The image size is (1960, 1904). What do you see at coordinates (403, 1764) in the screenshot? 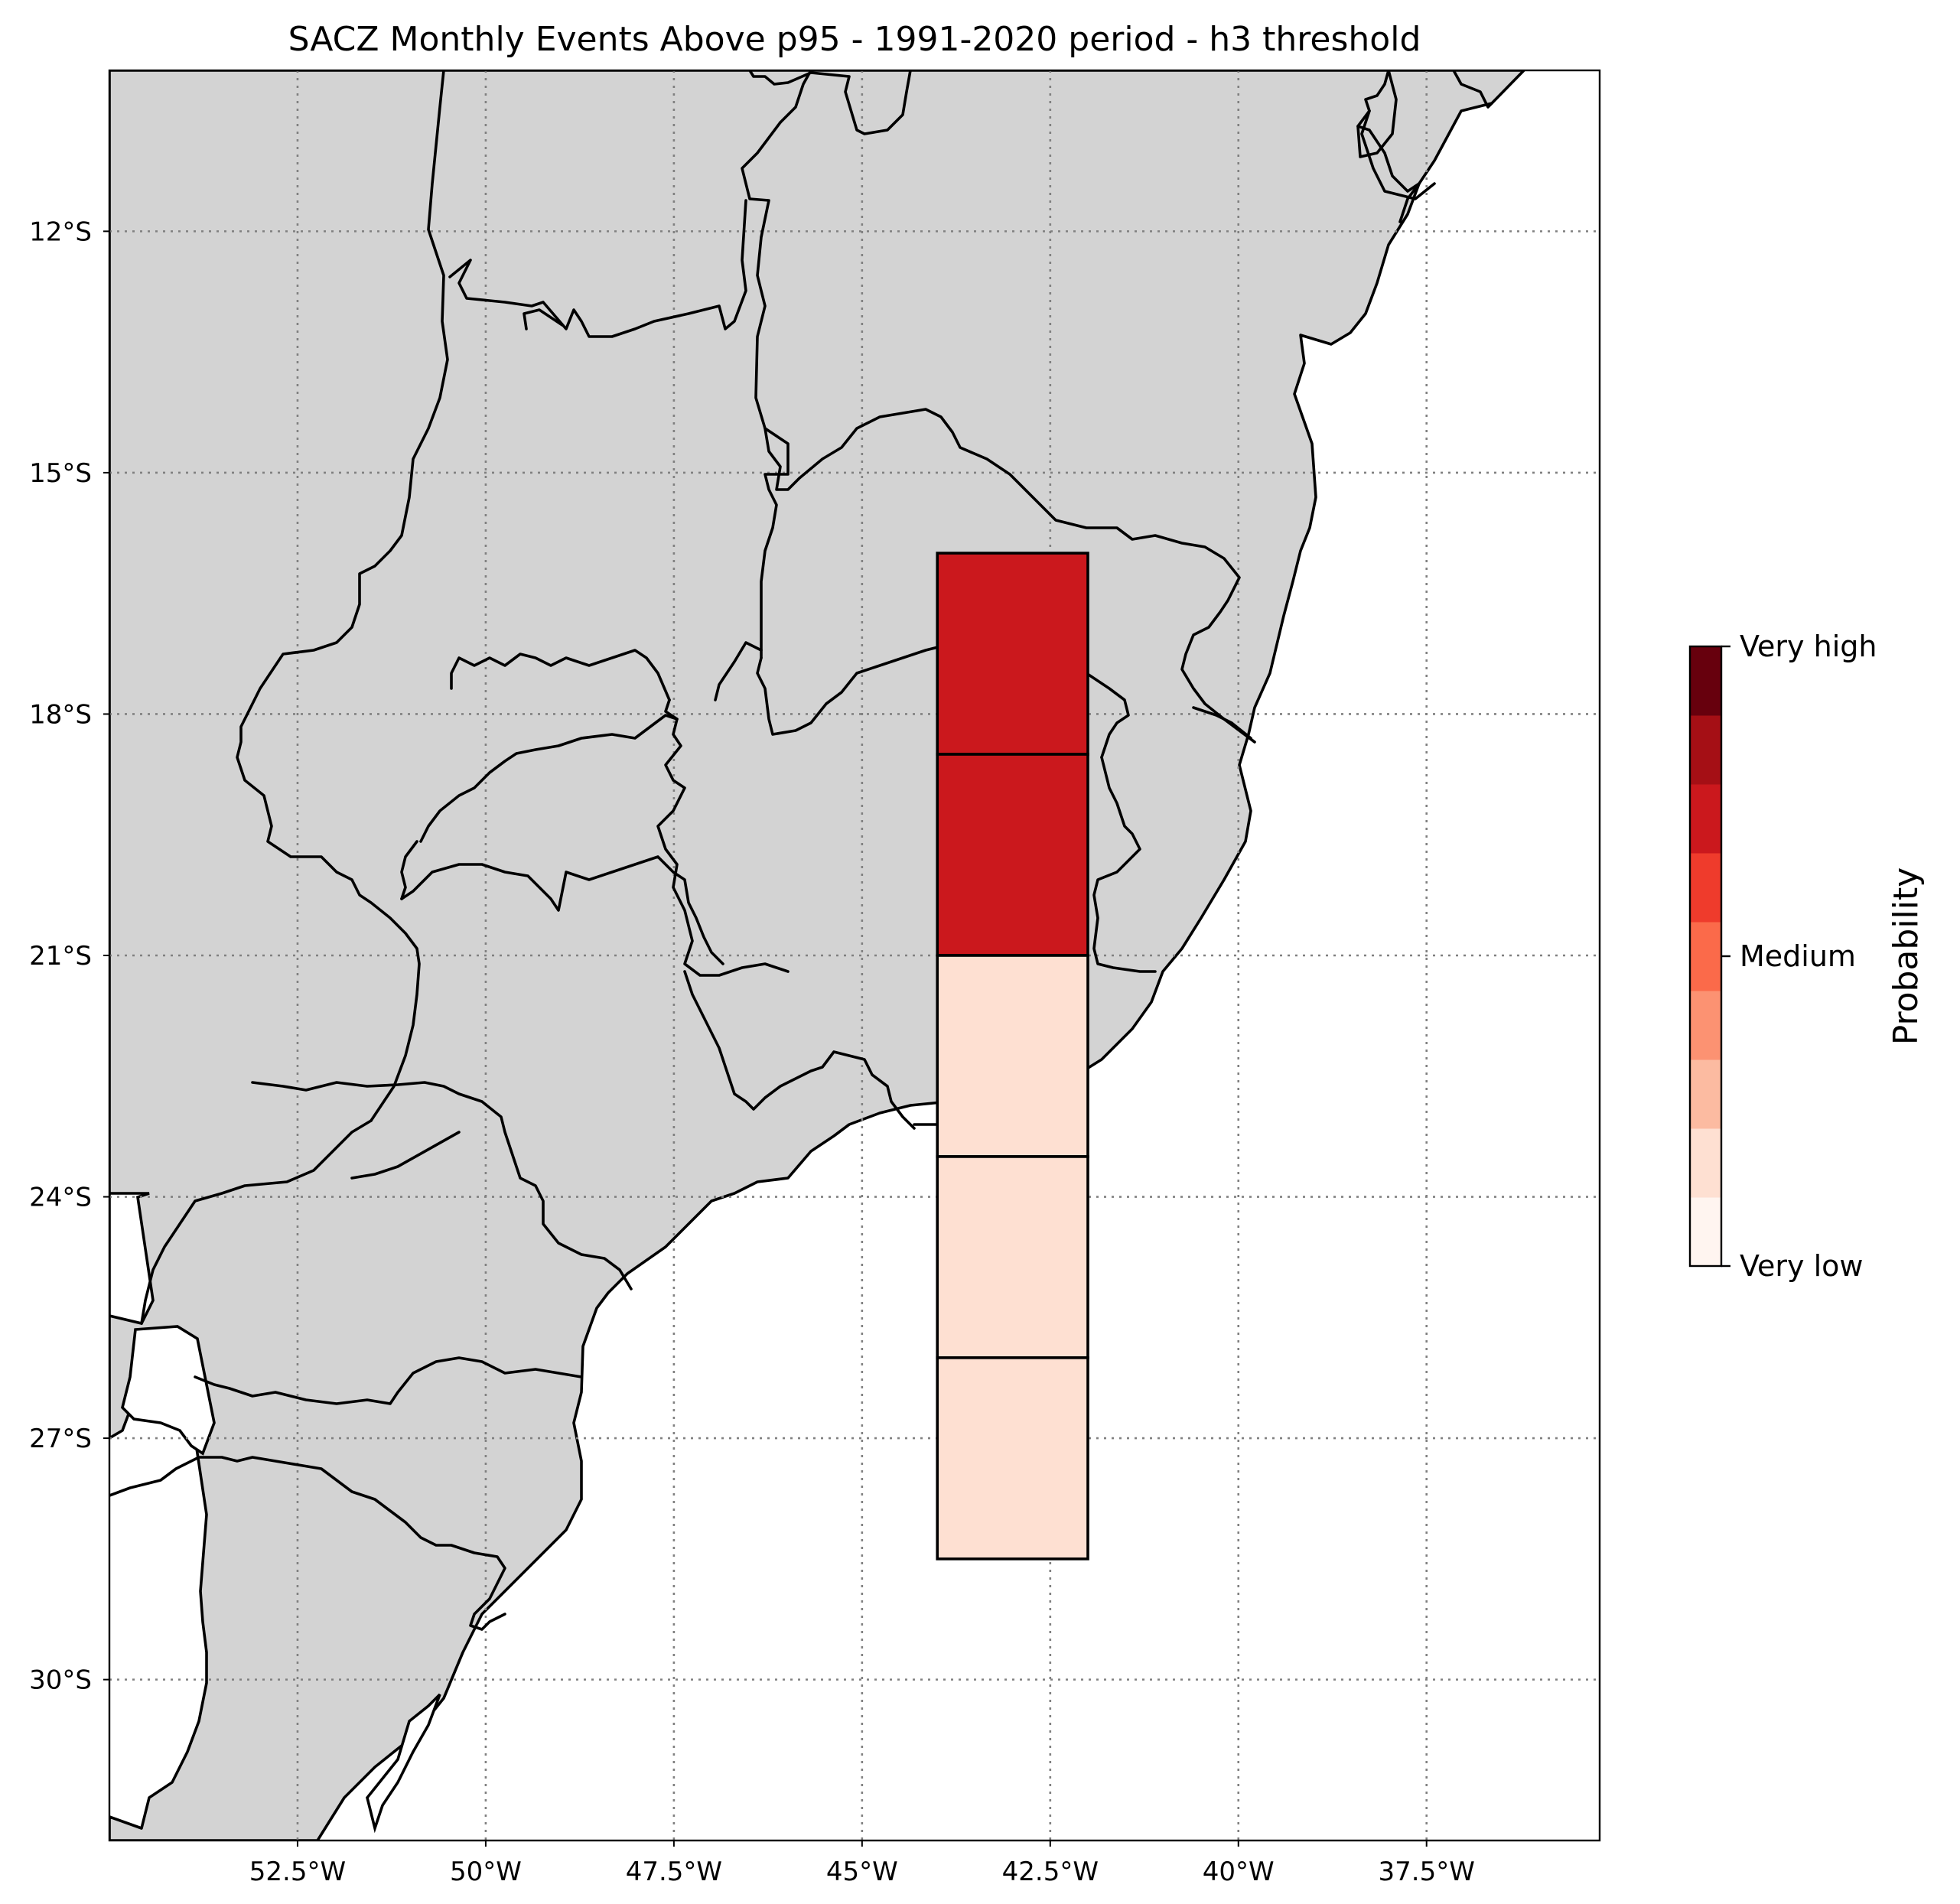
I see `lagoon` at bounding box center [403, 1764].